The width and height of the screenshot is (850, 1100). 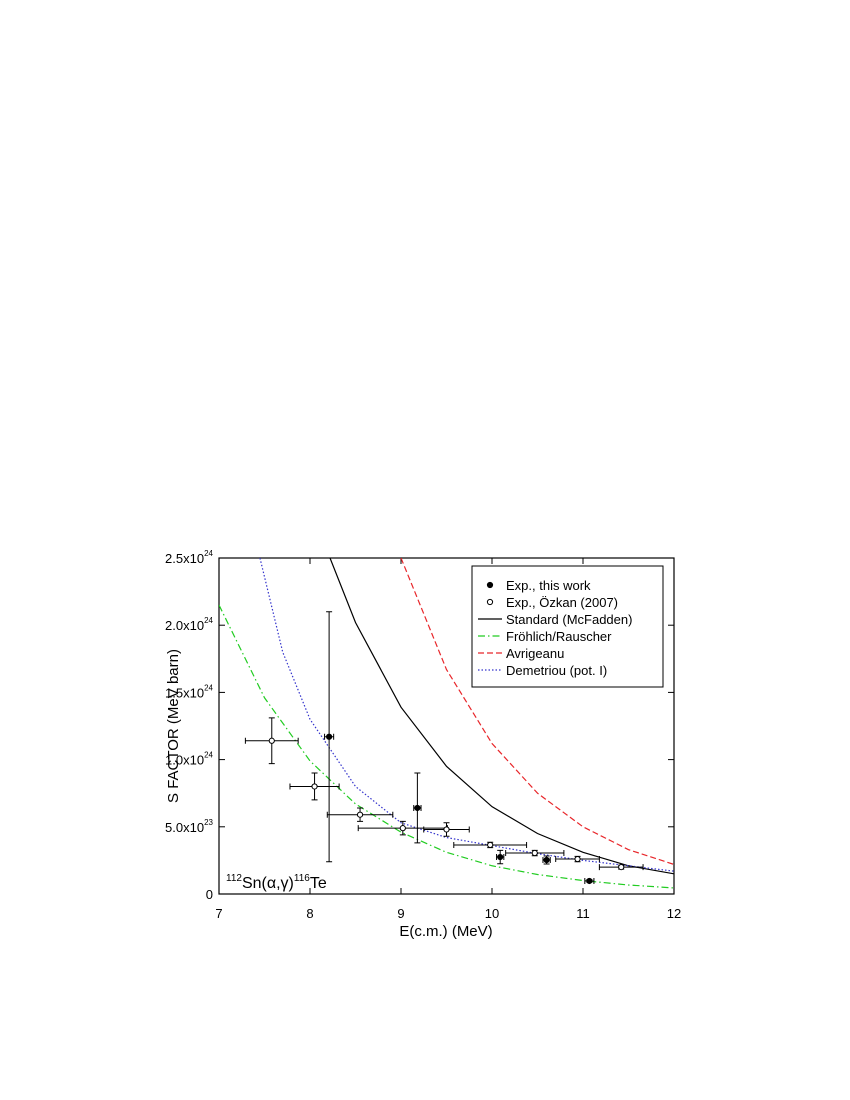 I want to click on y-tick-label: 2.0x10²⁴, so click(x=189, y=624).